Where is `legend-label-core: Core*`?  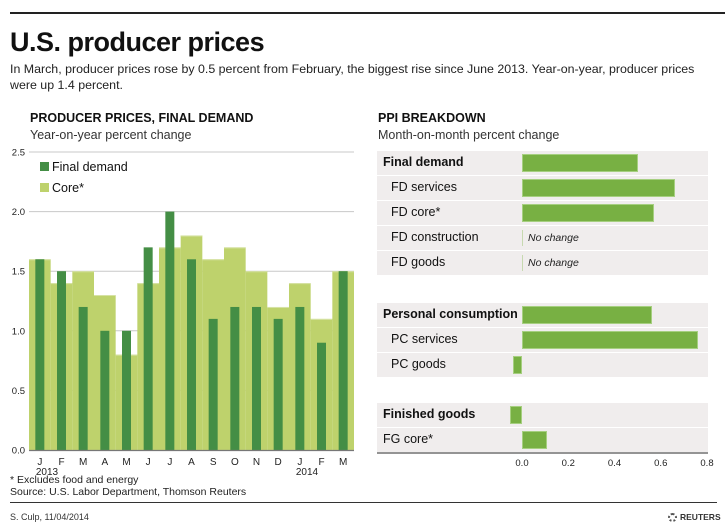
legend-label-core: Core* is located at coordinates (68, 188).